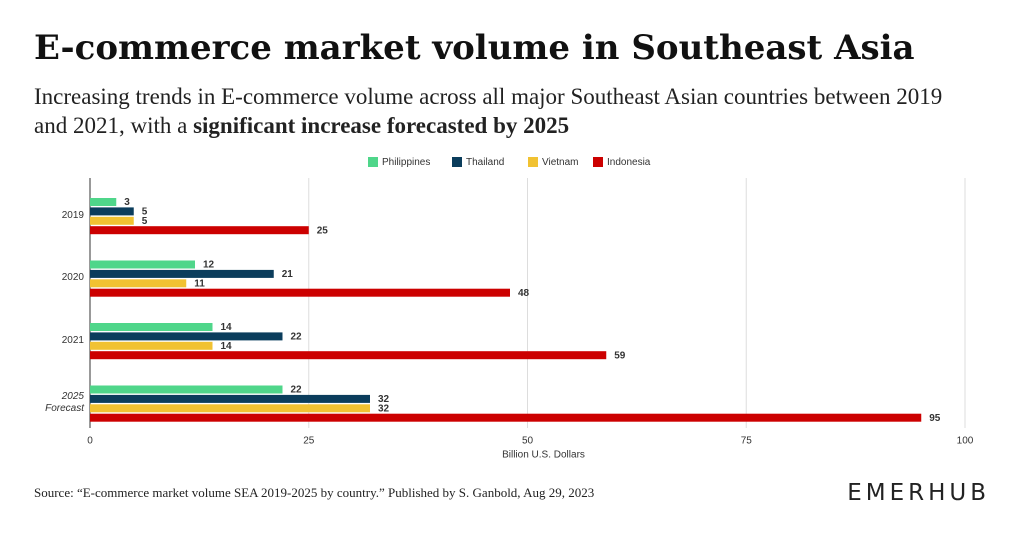  What do you see at coordinates (543, 455) in the screenshot?
I see `x-axis-label: Billion U.S. Dollars` at bounding box center [543, 455].